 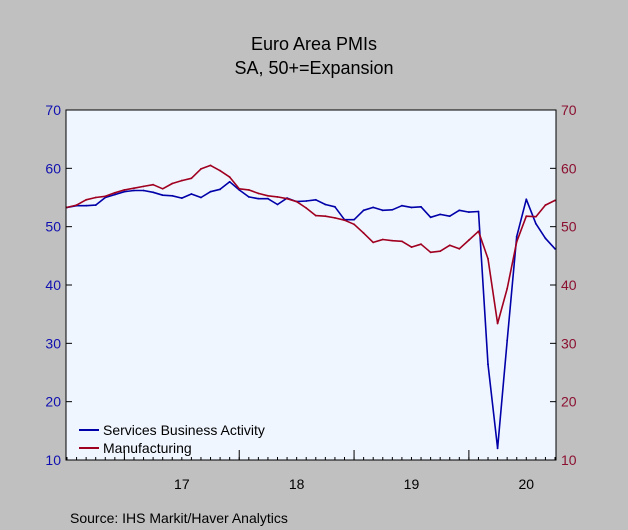 I want to click on y-tick-label-left-30: 30, so click(x=53, y=343).